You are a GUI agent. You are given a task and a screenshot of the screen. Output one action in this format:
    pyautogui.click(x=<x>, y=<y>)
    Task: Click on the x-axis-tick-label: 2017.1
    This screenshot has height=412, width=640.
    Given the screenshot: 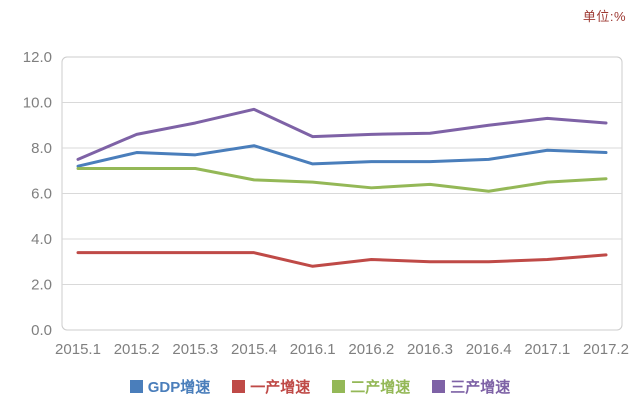 What is the action you would take?
    pyautogui.click(x=547, y=349)
    